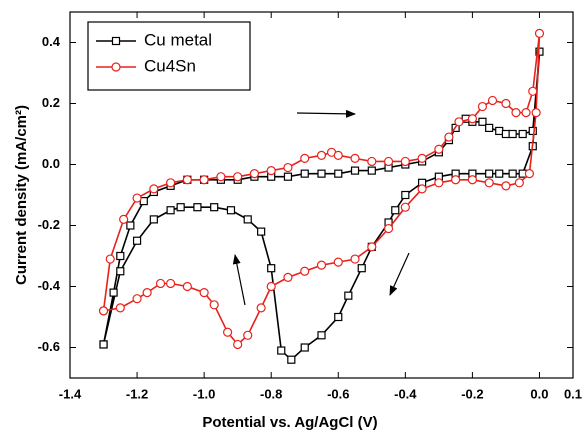 This screenshot has width=585, height=433. Describe the element at coordinates (137, 393) in the screenshot. I see `x-tick-label: -1.2` at that location.